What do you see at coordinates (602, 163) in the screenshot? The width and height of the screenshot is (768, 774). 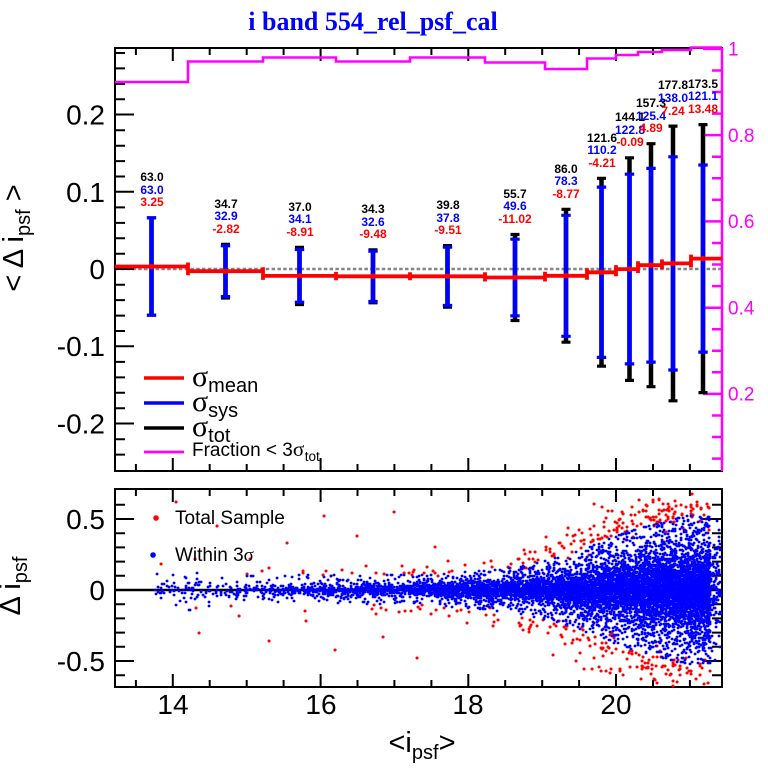 I see `svg-text: -4.21` at bounding box center [602, 163].